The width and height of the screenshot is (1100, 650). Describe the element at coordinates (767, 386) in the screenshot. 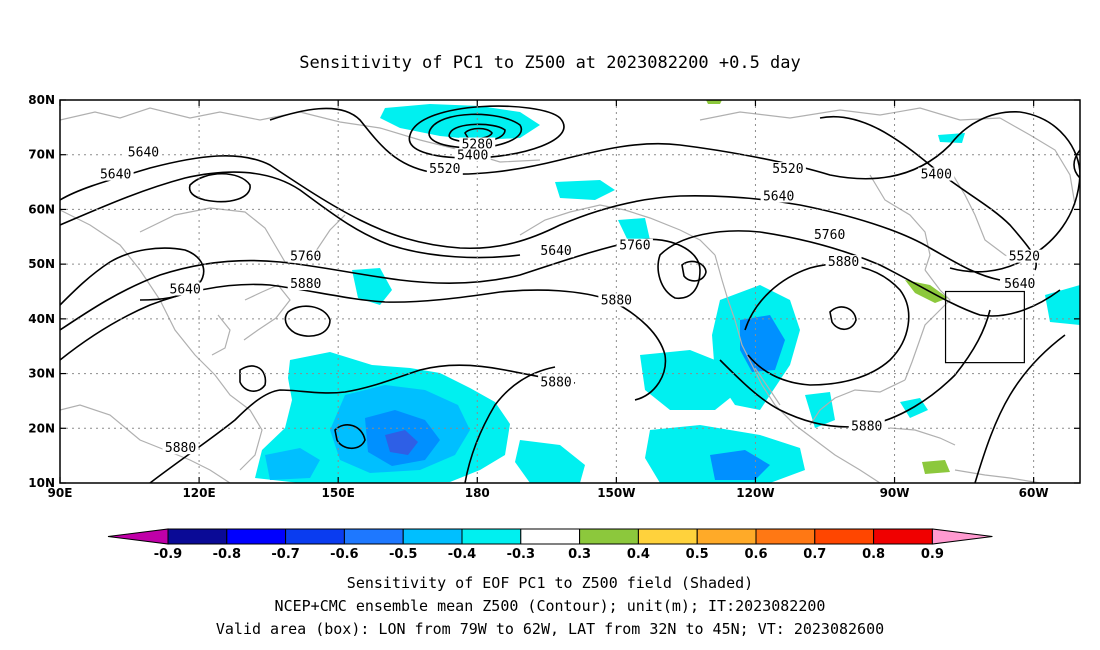

I see `coast-baja` at that location.